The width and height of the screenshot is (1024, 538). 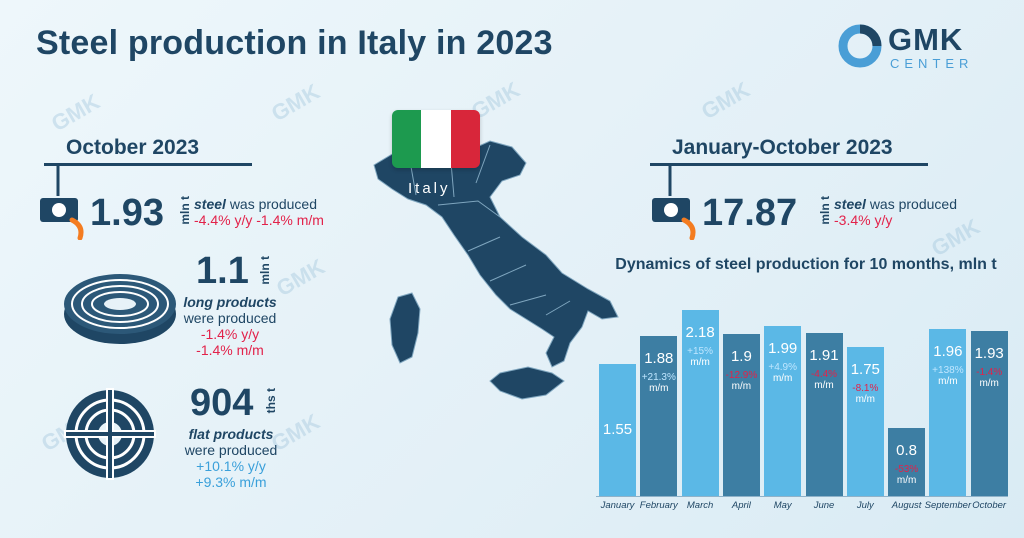 I want to click on bar-value-label: 1.91, so click(x=824, y=356).